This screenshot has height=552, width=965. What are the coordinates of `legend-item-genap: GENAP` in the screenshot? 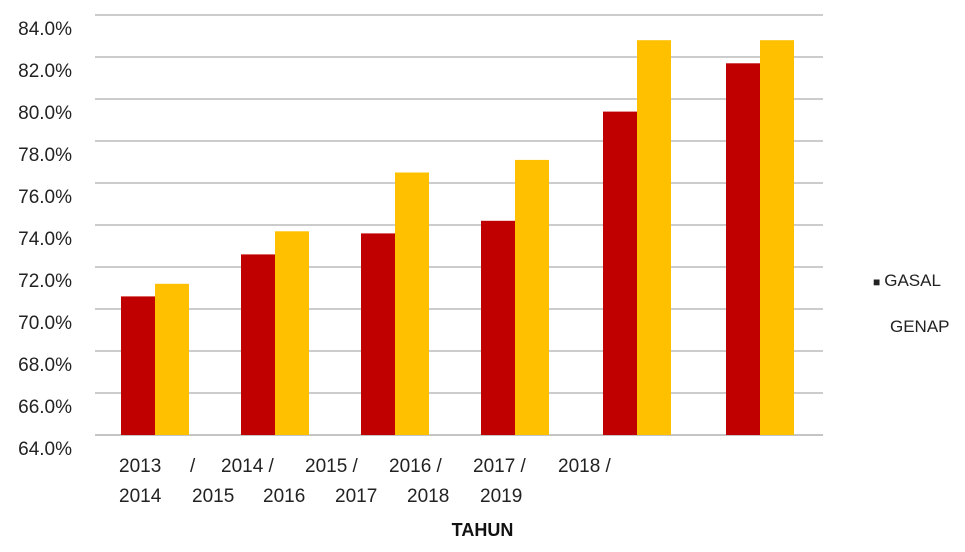 It's located at (920, 327).